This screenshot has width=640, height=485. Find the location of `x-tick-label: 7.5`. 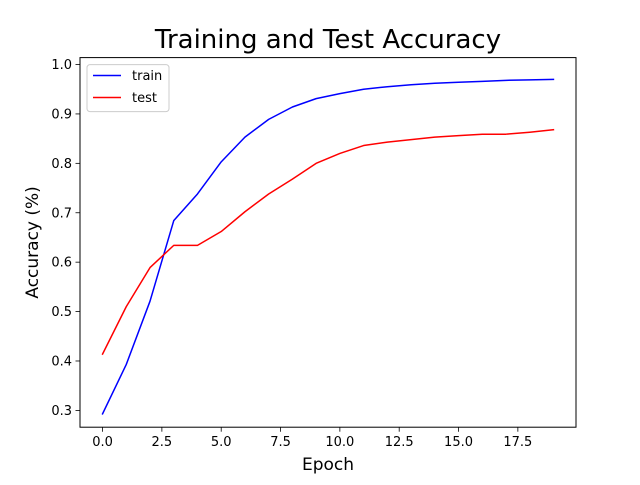

x-tick-label: 7.5 is located at coordinates (280, 442).